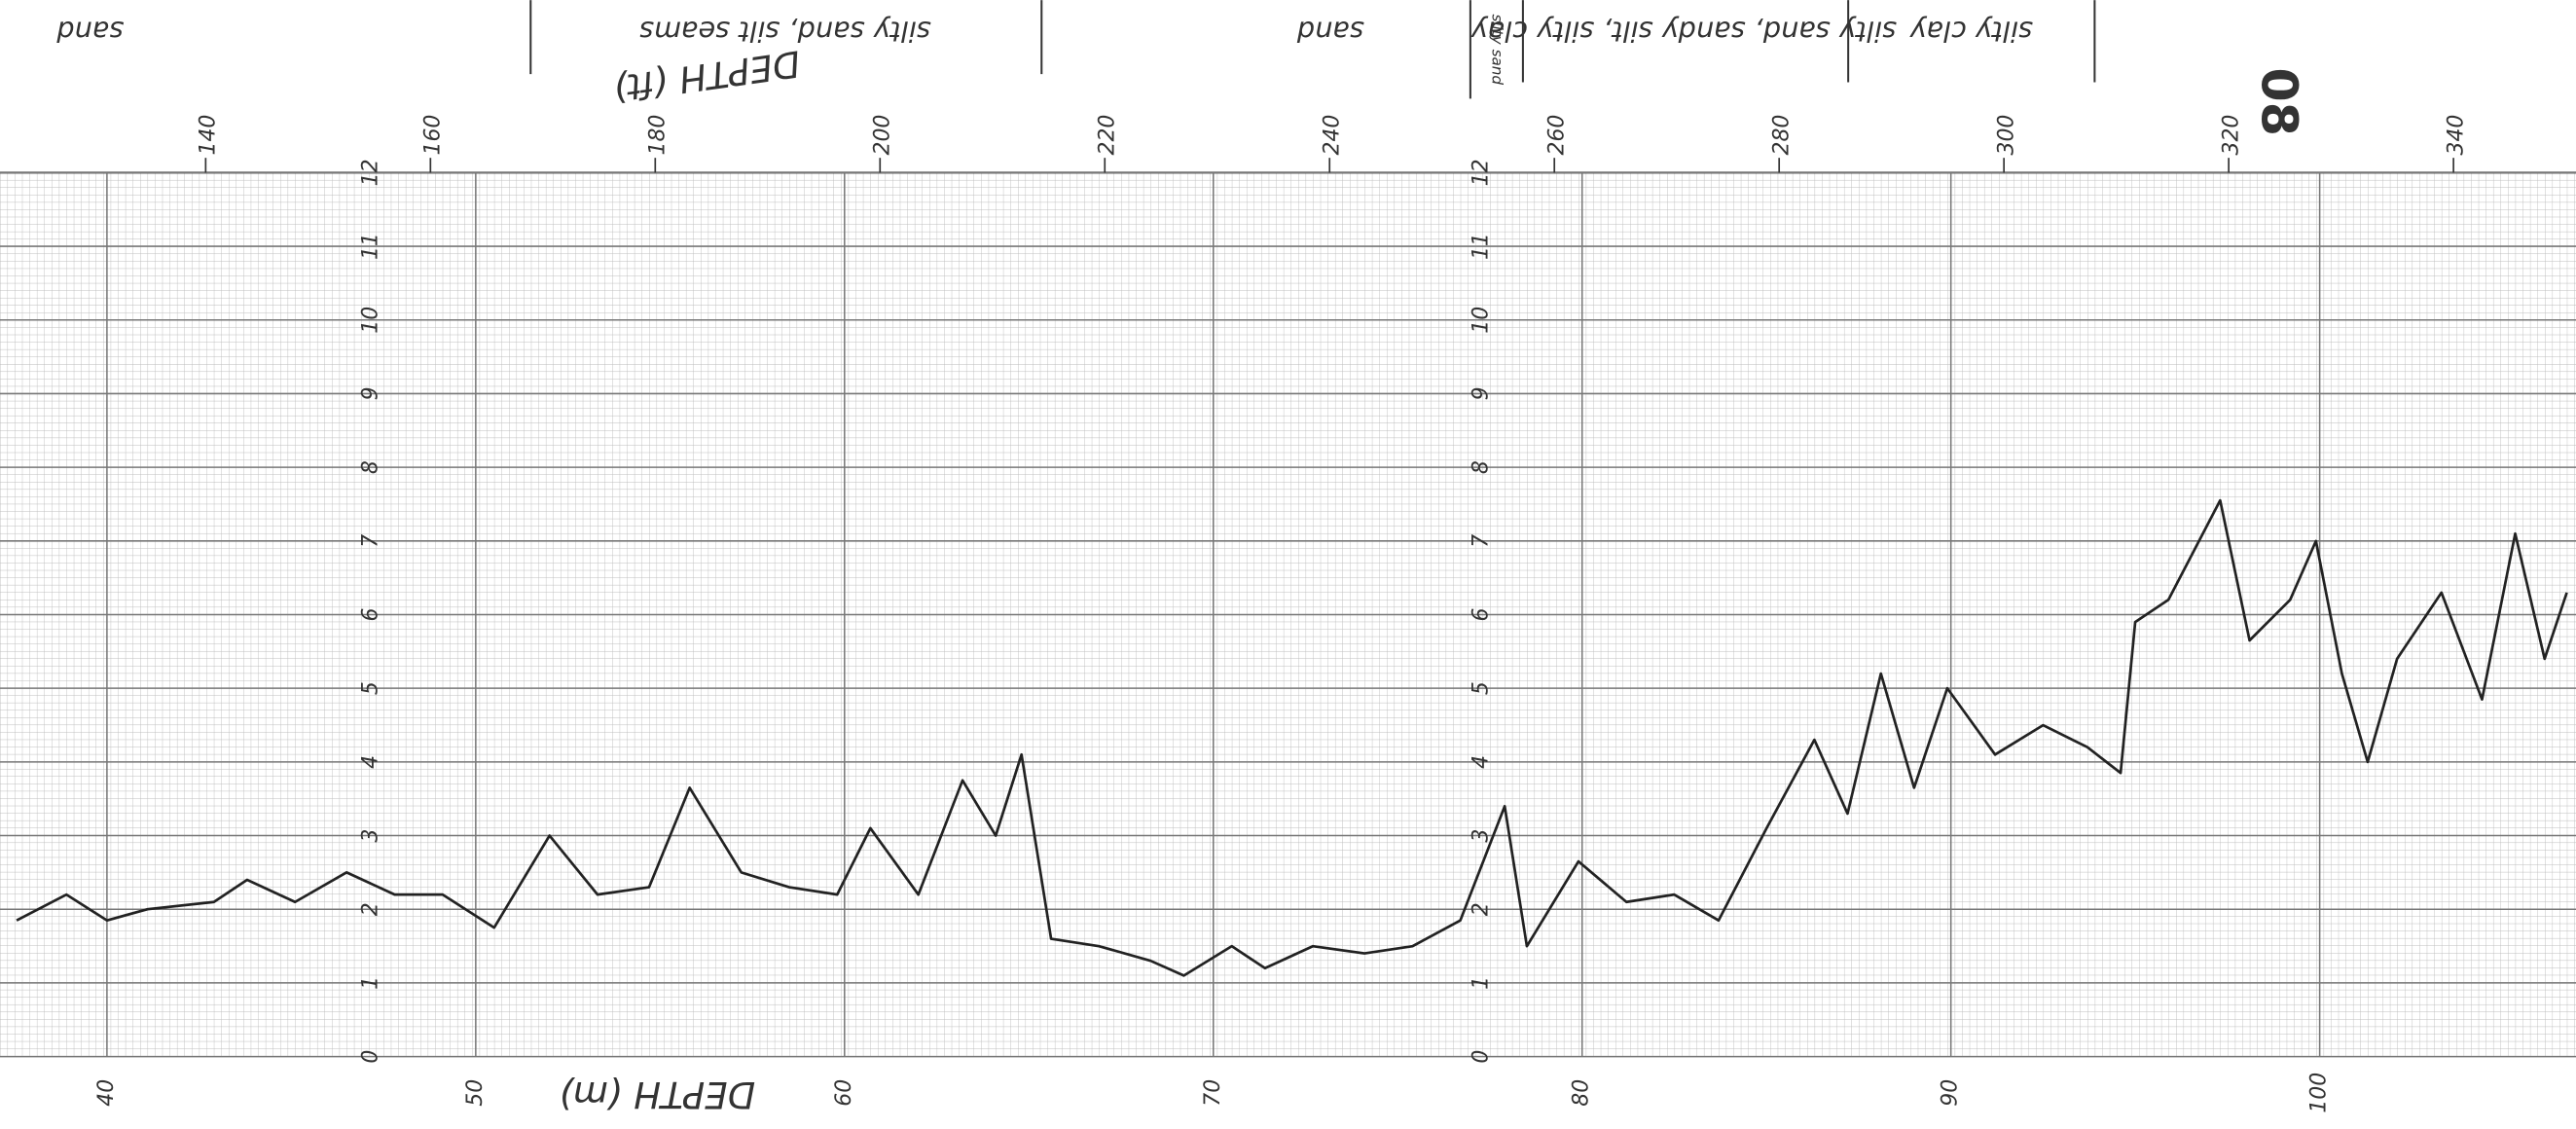  Describe the element at coordinates (475, 1093) in the screenshot. I see `x-tick-label: 50` at that location.